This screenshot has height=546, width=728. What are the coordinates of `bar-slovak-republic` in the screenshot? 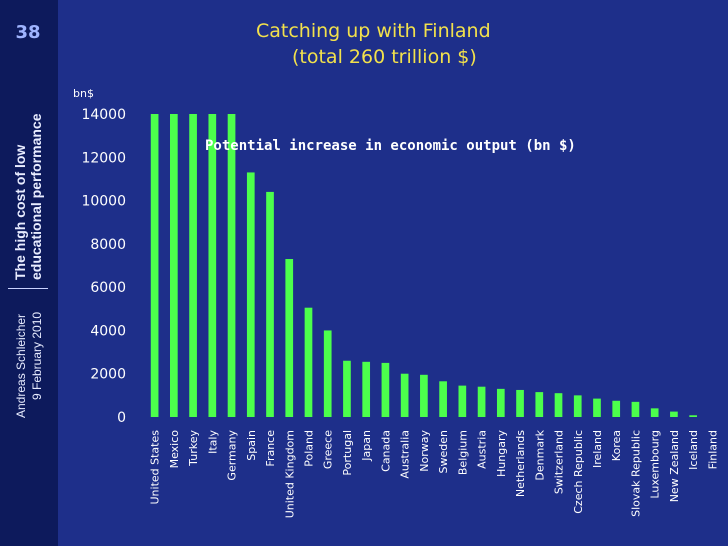 It's located at (635, 409).